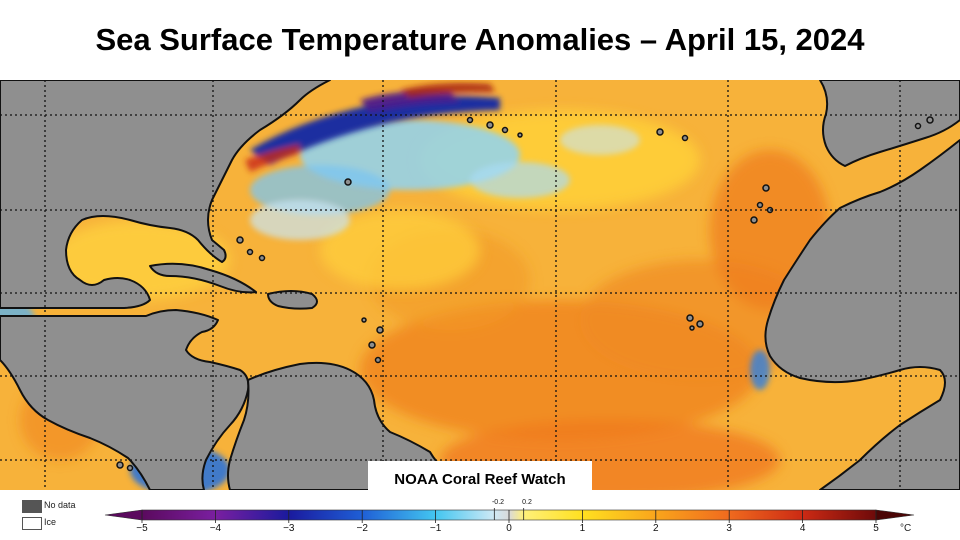  Describe the element at coordinates (123, 515) in the screenshot. I see `colorbar-low-arrow` at that location.